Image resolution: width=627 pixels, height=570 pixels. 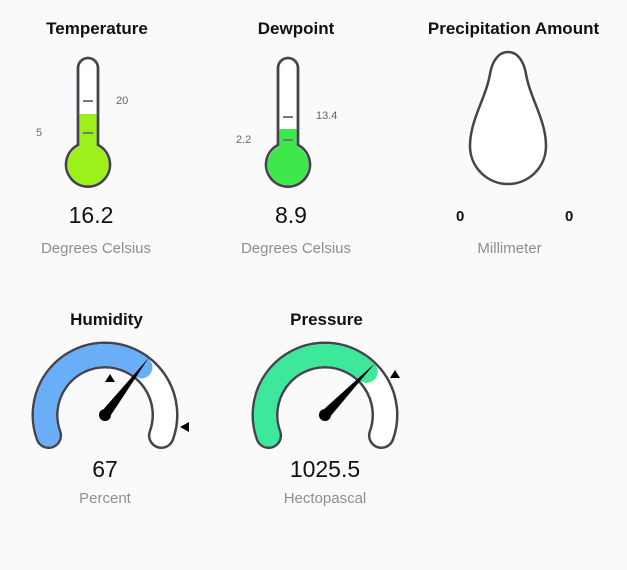 What do you see at coordinates (93, 395) in the screenshot?
I see `humidity-gauge-fill` at bounding box center [93, 395].